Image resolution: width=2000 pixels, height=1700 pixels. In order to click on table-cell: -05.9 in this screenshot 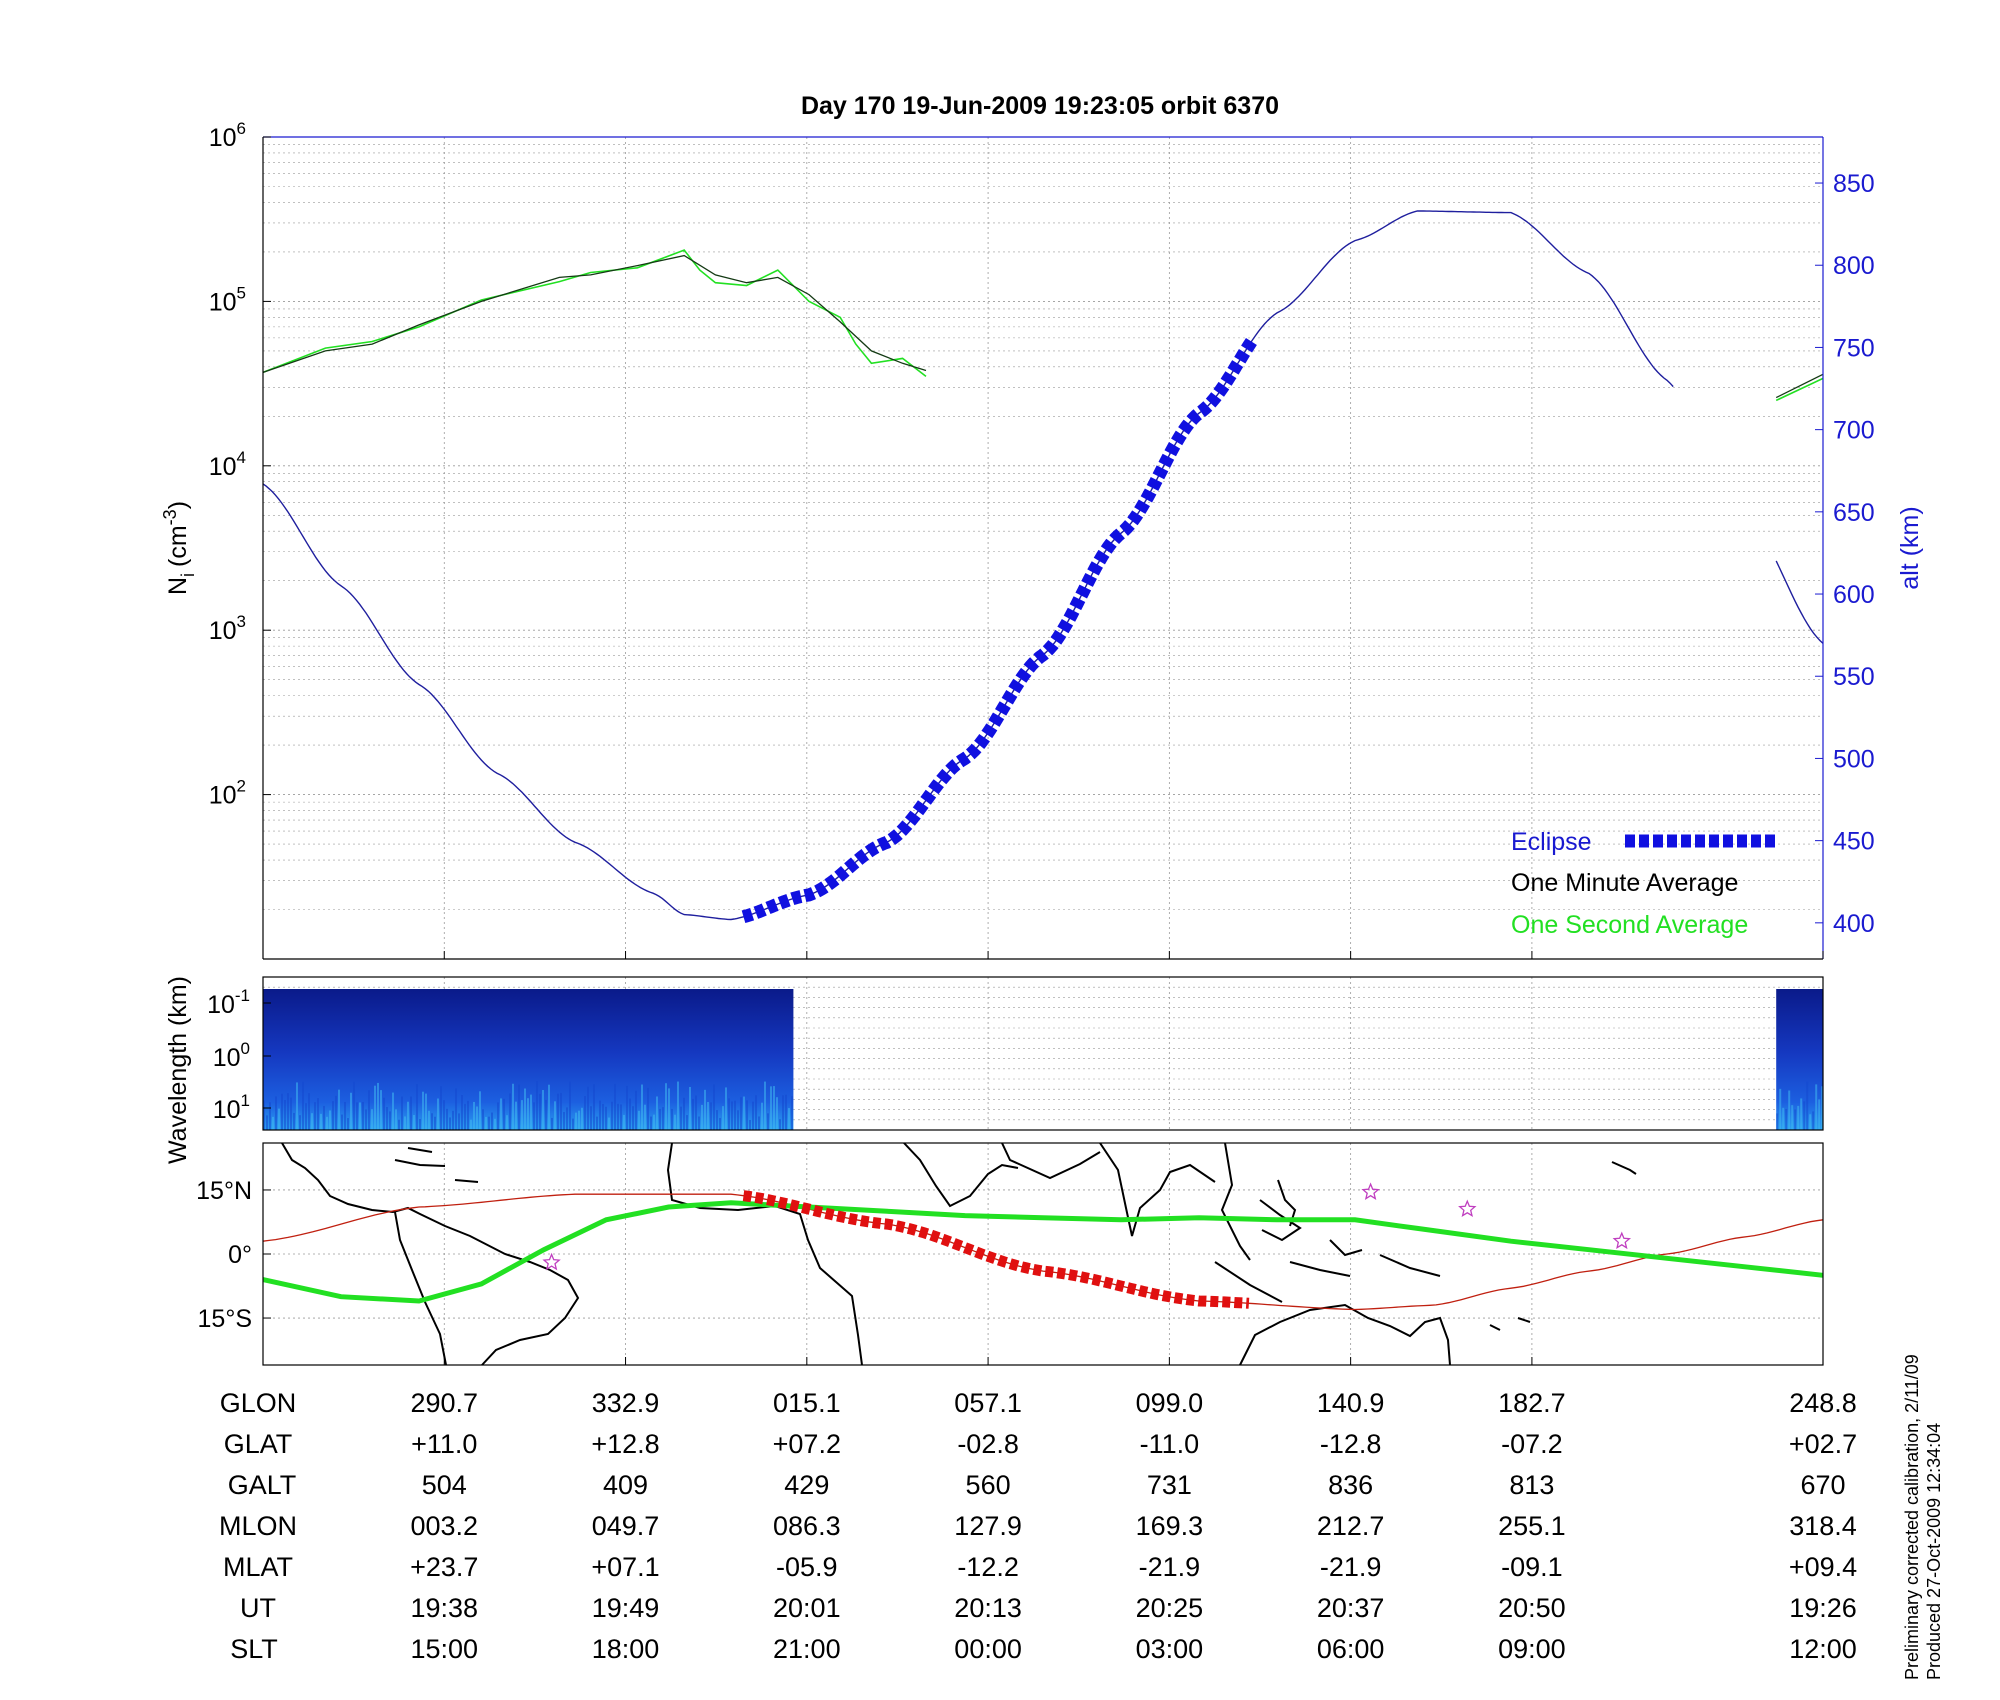, I will do `click(807, 1567)`.